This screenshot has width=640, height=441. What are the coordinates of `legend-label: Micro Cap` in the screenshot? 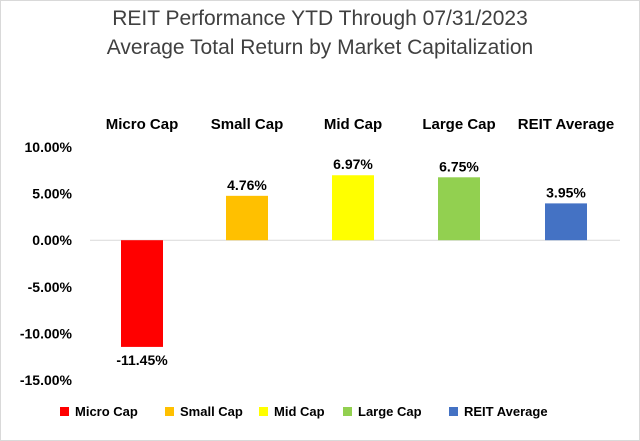 It's located at (106, 411).